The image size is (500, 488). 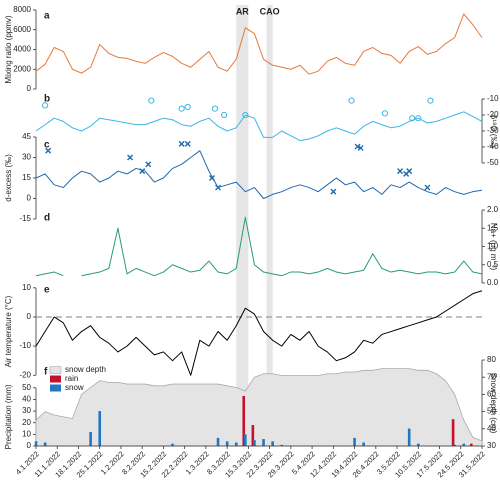 What do you see at coordinates (259, 407) in the screenshot?
I see `snow-depth-area` at bounding box center [259, 407].